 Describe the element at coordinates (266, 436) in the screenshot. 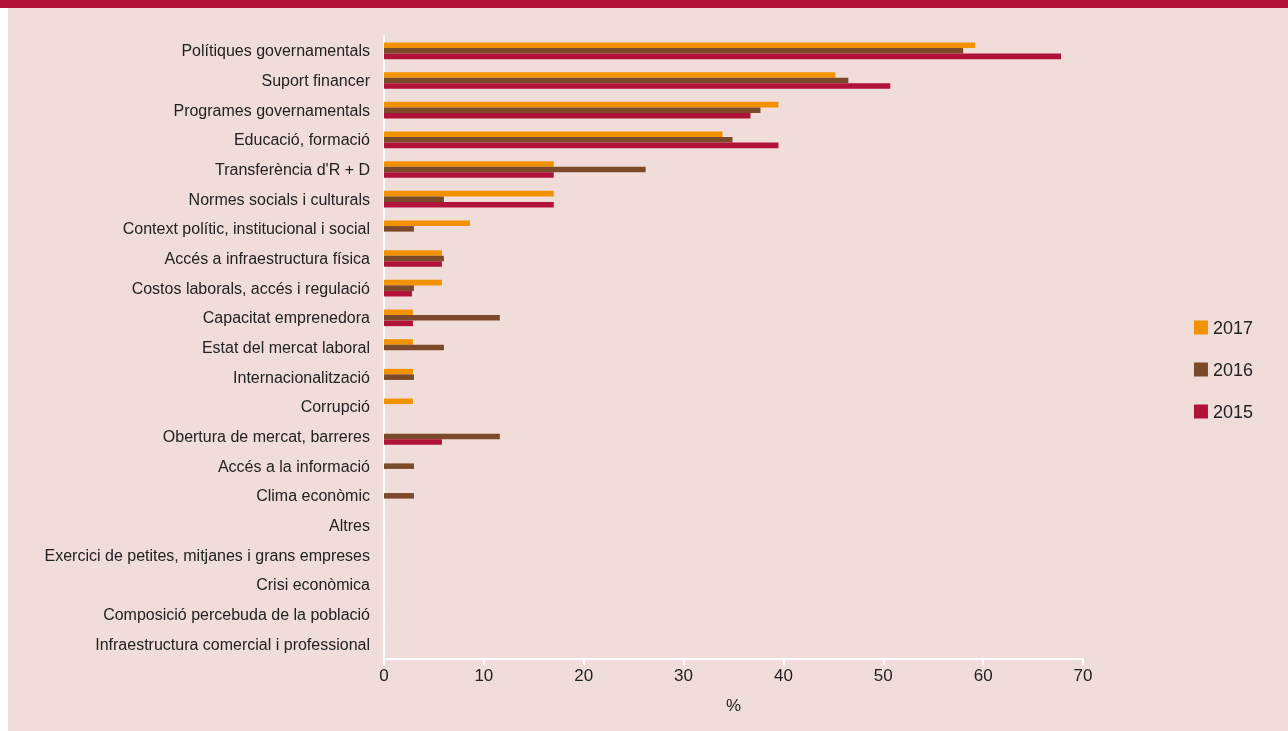

I see `y-tick-label: Obertura de mercat, barreres` at that location.